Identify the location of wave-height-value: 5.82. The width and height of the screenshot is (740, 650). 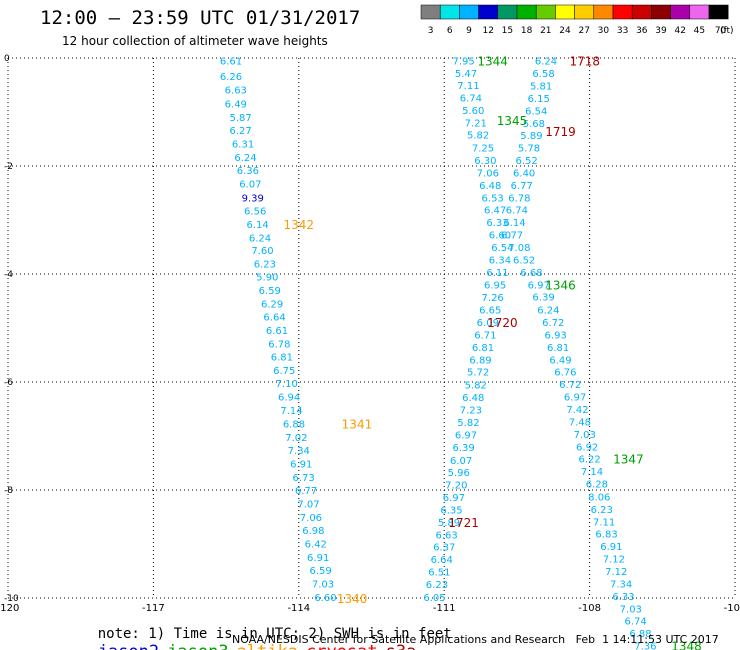
(478, 136).